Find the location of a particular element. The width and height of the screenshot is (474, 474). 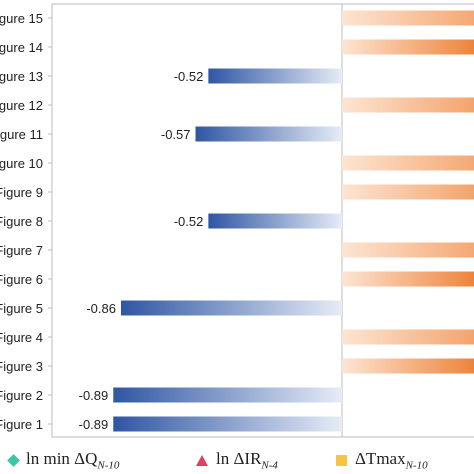

category-label: Figure 15 is located at coordinates (21, 18).